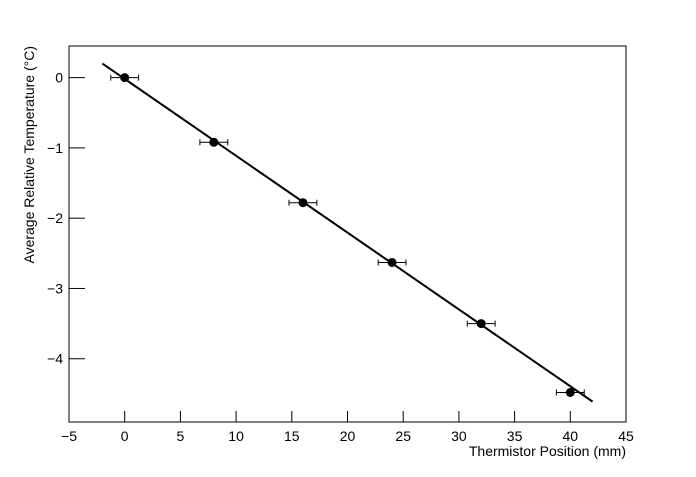 The image size is (696, 477). What do you see at coordinates (459, 436) in the screenshot?
I see `x-tick-label: 30` at bounding box center [459, 436].